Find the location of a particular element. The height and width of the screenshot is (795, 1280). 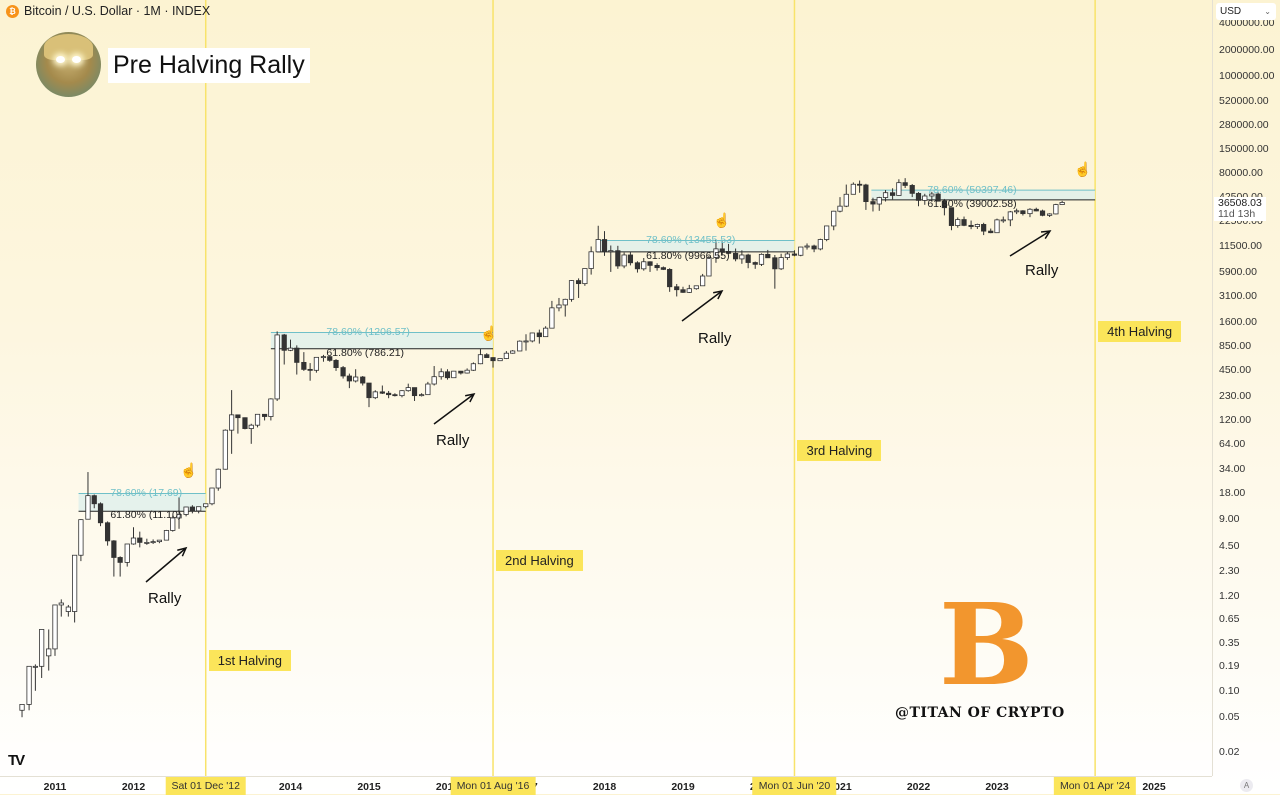

watermark-text: @TITAN OF CRYPTO is located at coordinates (980, 713).